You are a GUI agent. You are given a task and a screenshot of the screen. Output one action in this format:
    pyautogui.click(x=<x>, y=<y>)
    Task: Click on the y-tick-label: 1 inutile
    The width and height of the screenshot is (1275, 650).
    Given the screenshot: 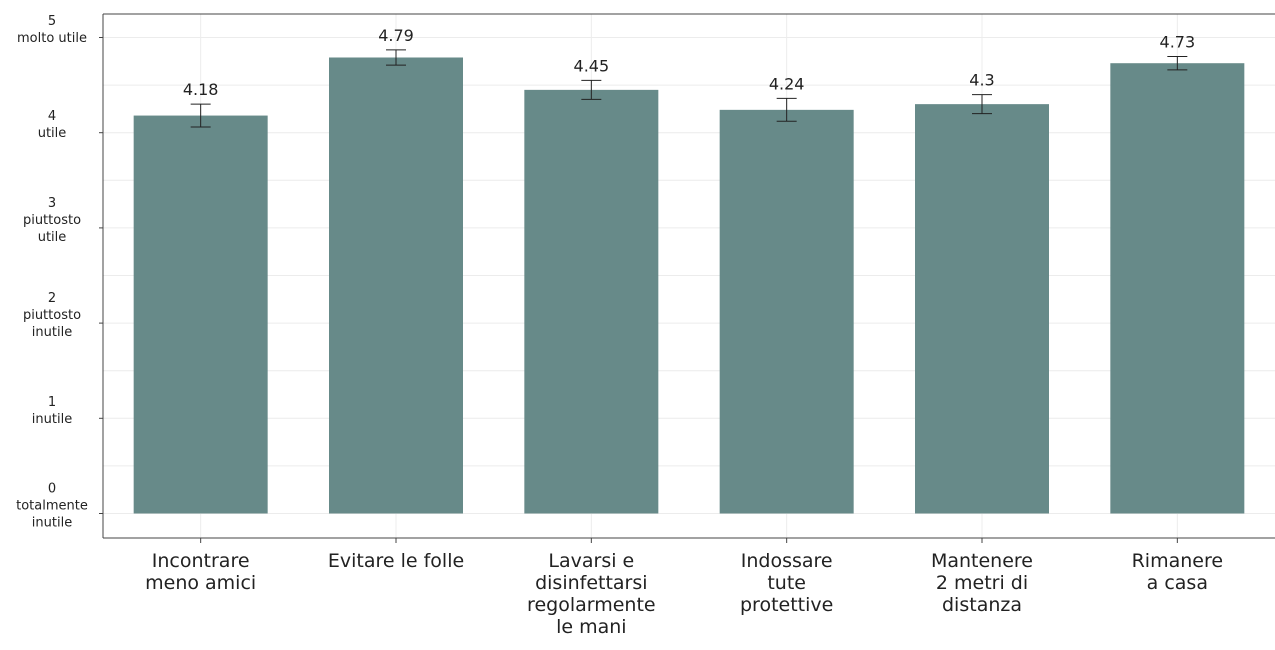 What is the action you would take?
    pyautogui.click(x=52, y=411)
    